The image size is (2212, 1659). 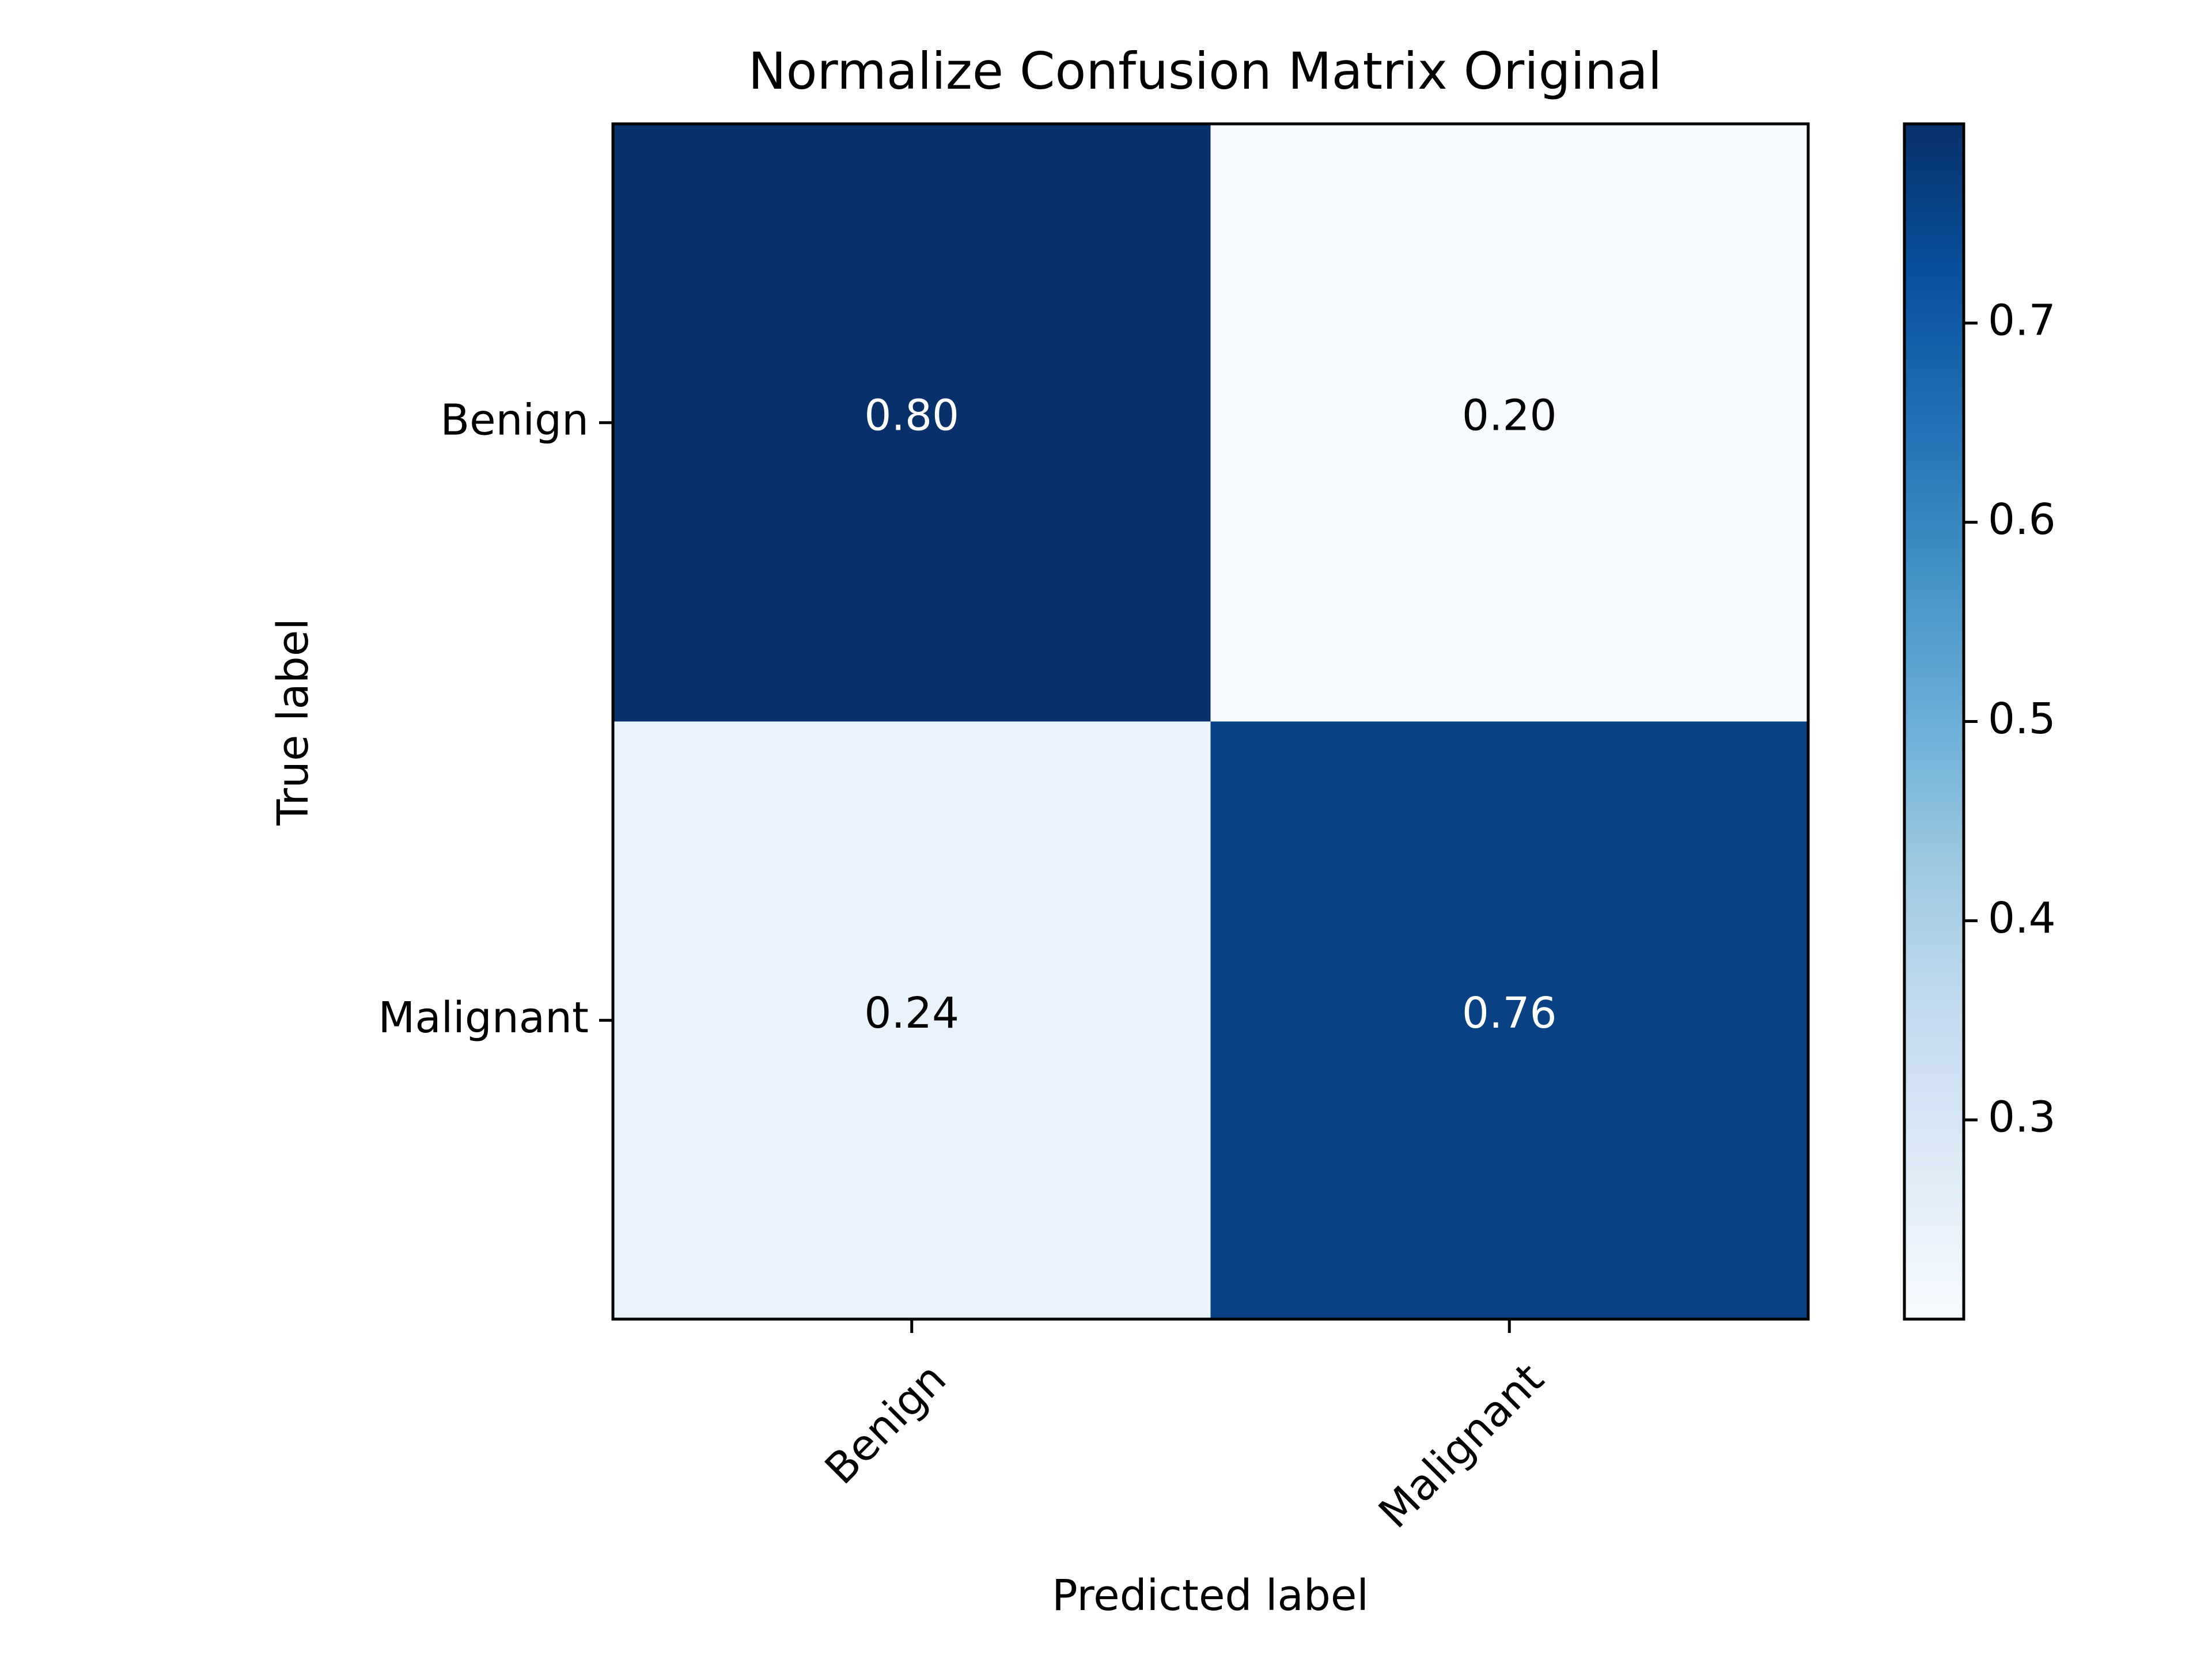 What do you see at coordinates (2022, 1117) in the screenshot?
I see `colorbar-tick-label: 0.3` at bounding box center [2022, 1117].